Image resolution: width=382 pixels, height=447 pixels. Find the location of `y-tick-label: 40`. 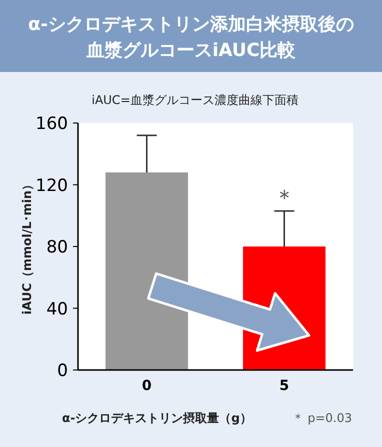

y-tick-label: 40 is located at coordinates (57, 309).